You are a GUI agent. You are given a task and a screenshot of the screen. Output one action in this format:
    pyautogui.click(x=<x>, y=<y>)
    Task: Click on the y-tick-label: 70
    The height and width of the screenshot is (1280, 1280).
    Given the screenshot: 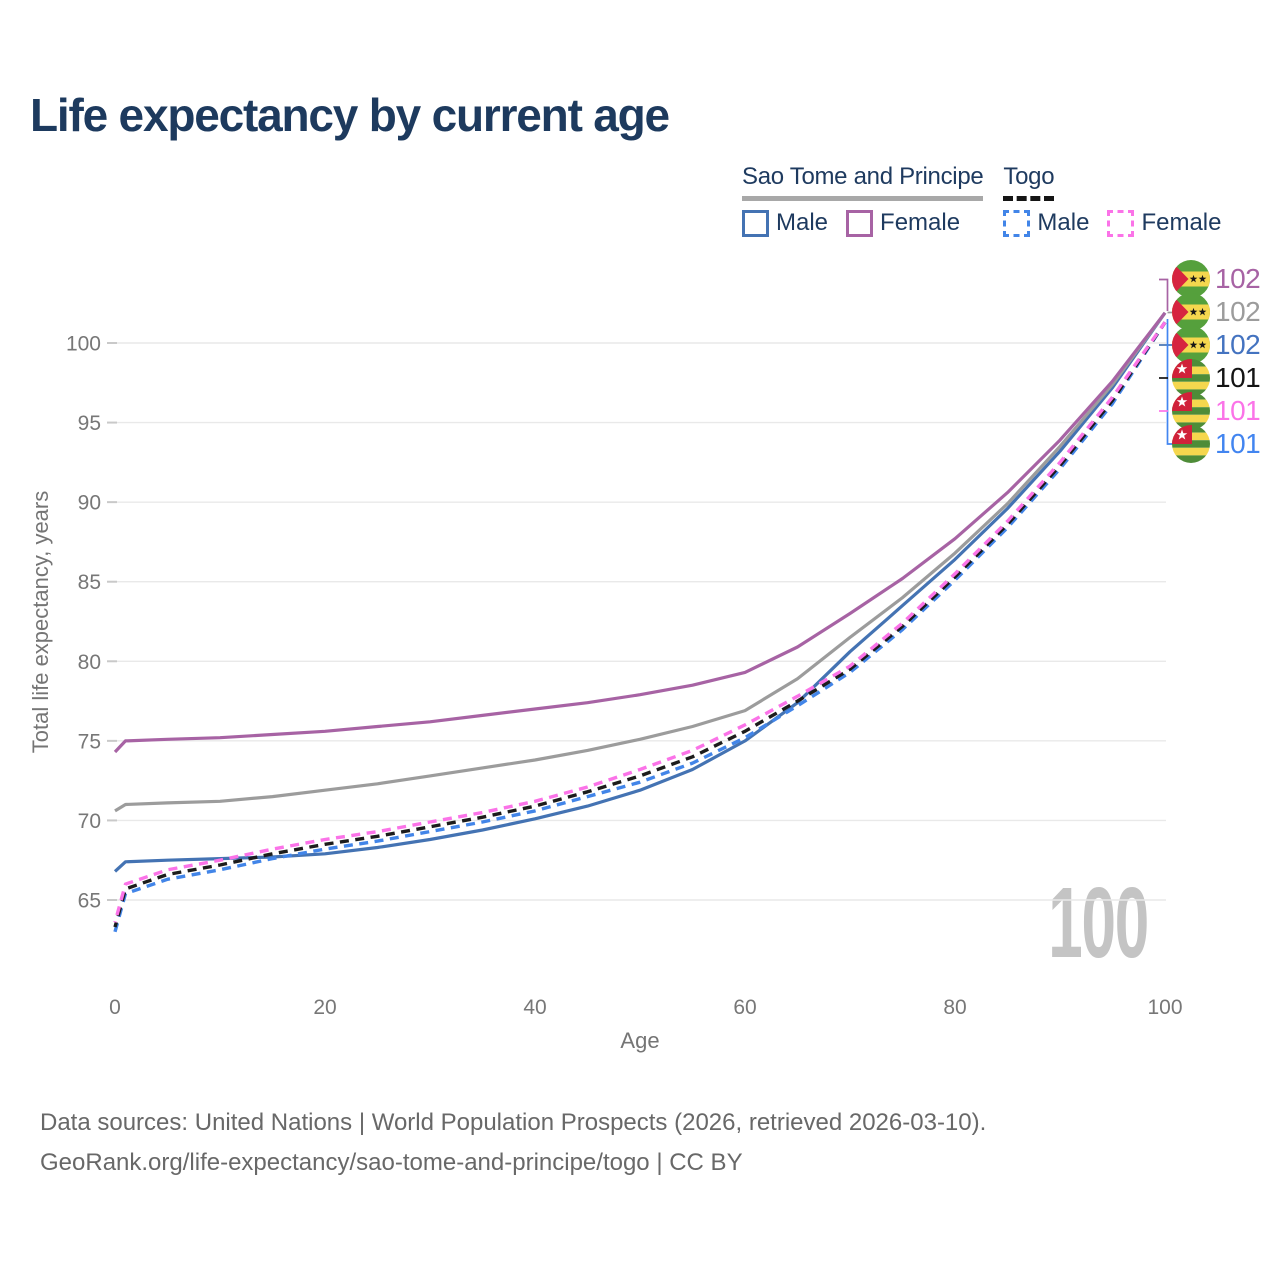 What is the action you would take?
    pyautogui.click(x=89, y=821)
    